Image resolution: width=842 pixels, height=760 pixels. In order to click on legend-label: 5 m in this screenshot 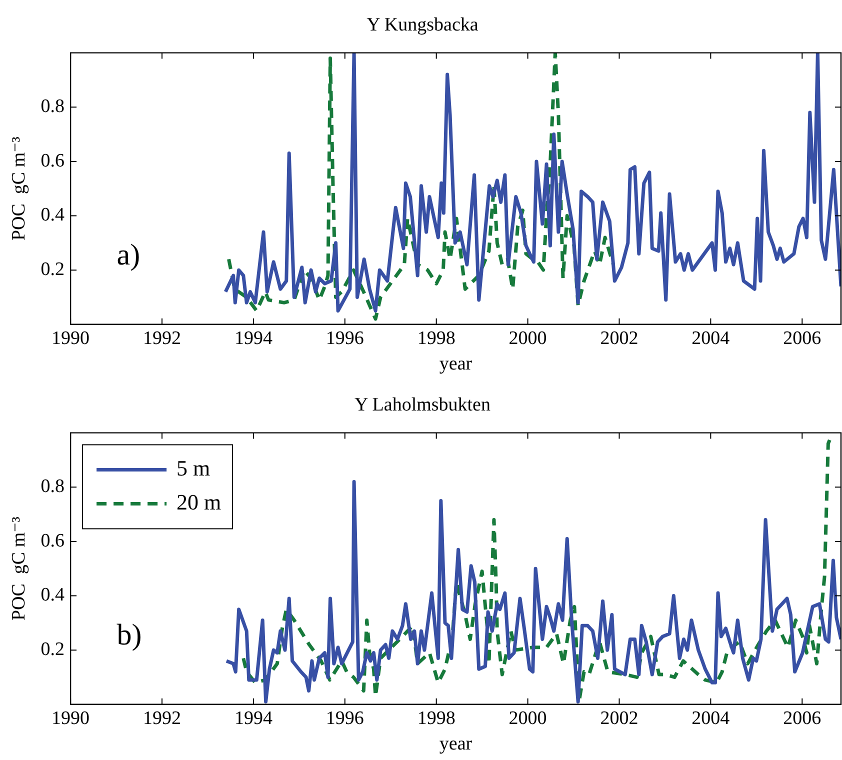, I will do `click(193, 468)`.